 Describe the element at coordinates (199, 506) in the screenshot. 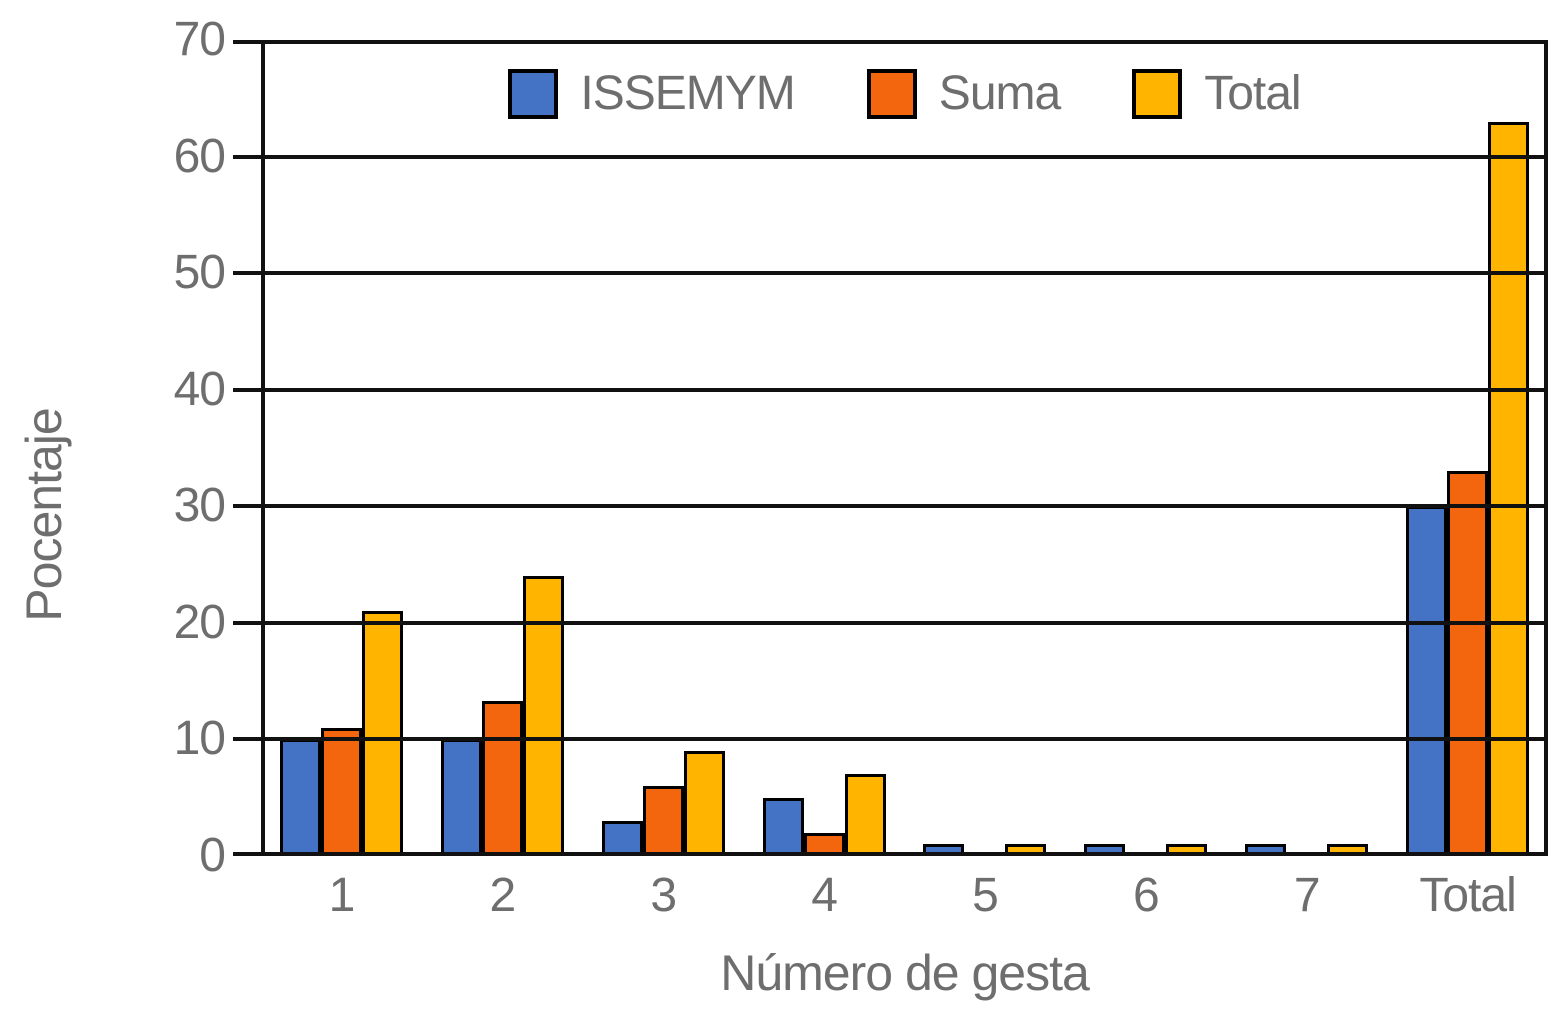

I see `y-tick-label-30: 30` at that location.